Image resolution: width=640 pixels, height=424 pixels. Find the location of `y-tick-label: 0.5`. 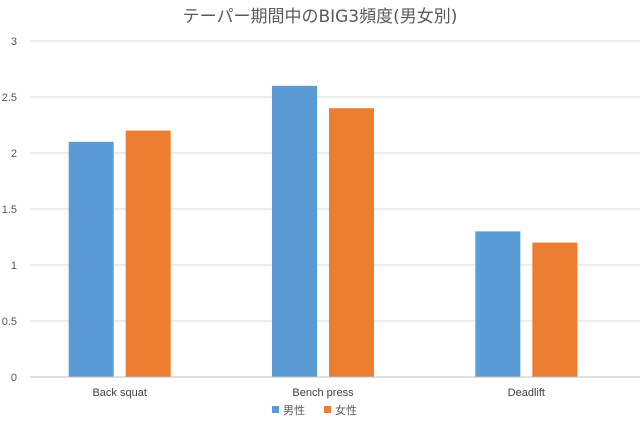

y-tick-label: 0.5 is located at coordinates (9, 322).